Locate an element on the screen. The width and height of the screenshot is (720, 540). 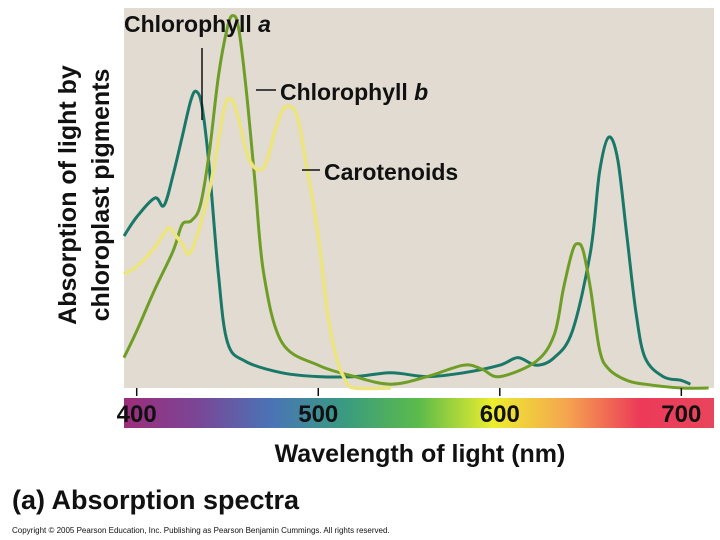
series-label-chlorophyll-a: Chlorophyll a is located at coordinates (197, 24).